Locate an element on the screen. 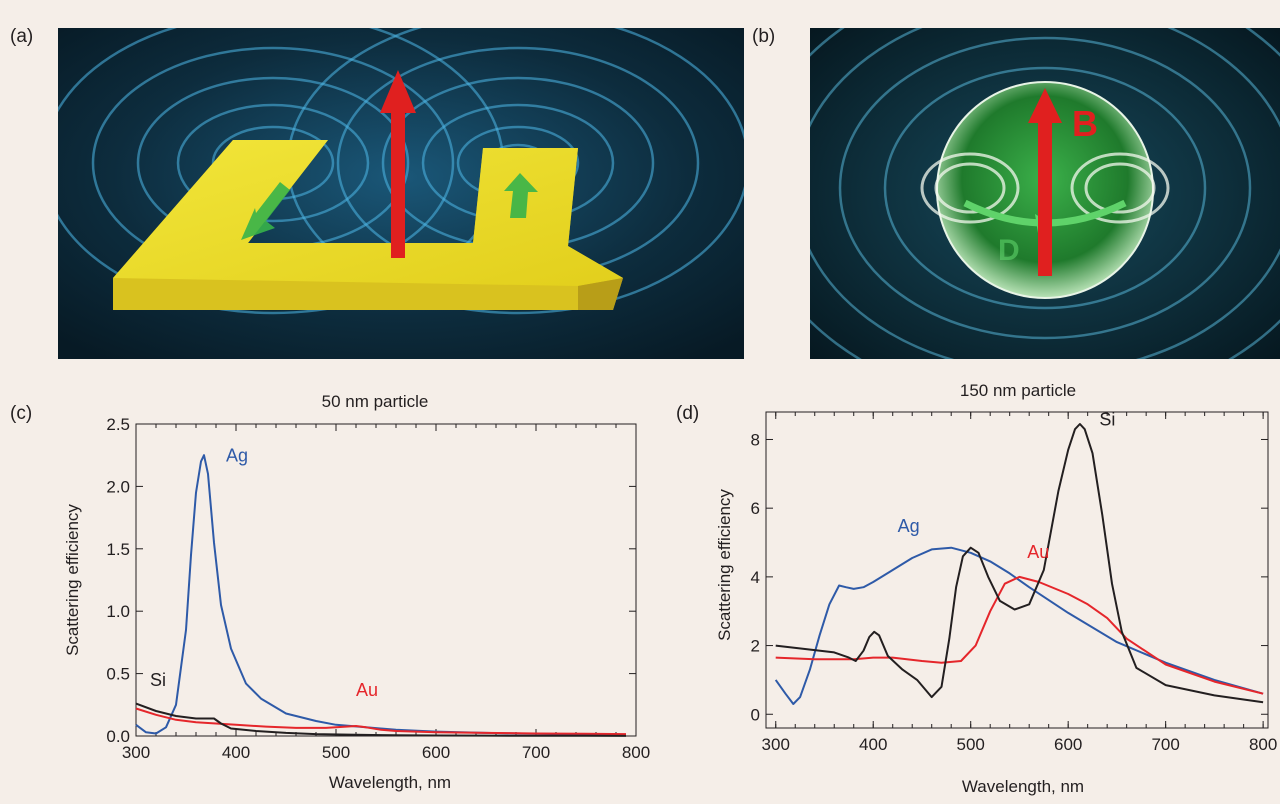  panel-label-d: (d) is located at coordinates (688, 413).